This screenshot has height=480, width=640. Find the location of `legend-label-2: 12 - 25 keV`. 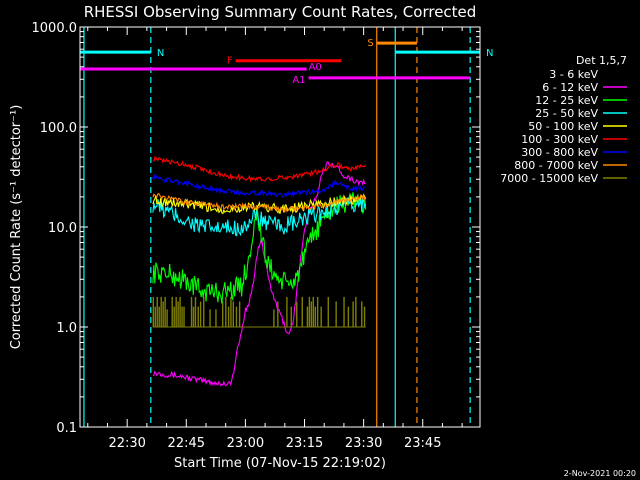

legend-label-2: 12 - 25 keV is located at coordinates (566, 100).